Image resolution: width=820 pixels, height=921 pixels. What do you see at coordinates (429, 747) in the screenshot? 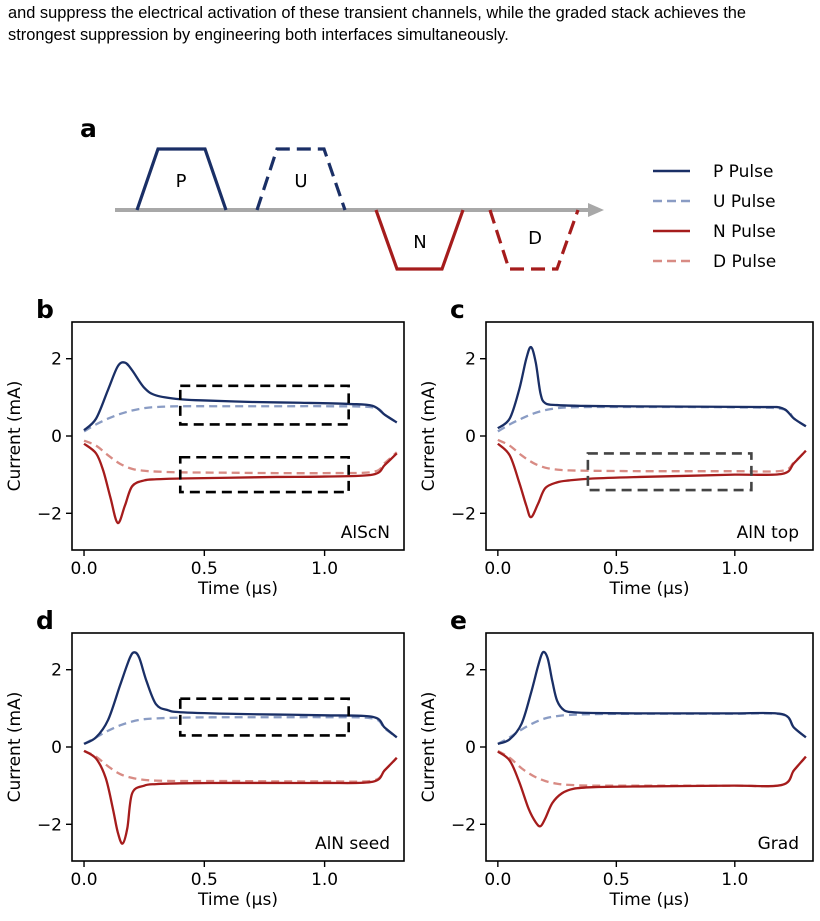
I see `y-axis-label-e: Current (mA)` at bounding box center [429, 747].